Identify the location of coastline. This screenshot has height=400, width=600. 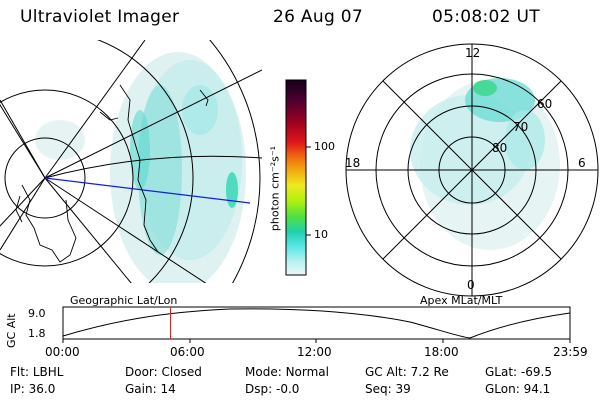
(112, 173).